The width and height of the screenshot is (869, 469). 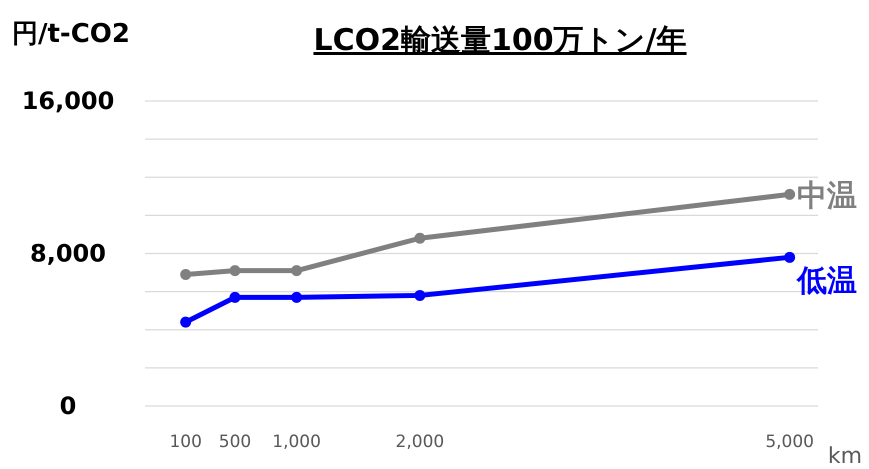 What do you see at coordinates (68, 406) in the screenshot?
I see `y-tick-label: 0` at bounding box center [68, 406].